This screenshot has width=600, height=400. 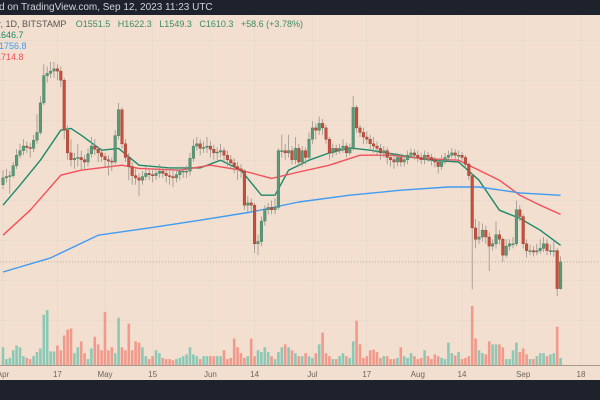 I want to click on ma-red-value: 1714.8, so click(x=12, y=57).